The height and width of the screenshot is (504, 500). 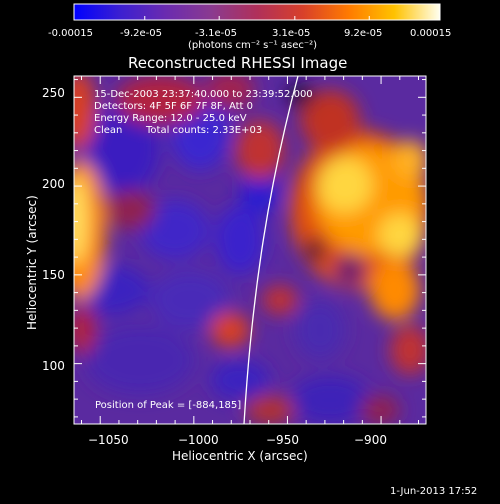 I want to click on x-tick-label: −1050, so click(x=108, y=440).